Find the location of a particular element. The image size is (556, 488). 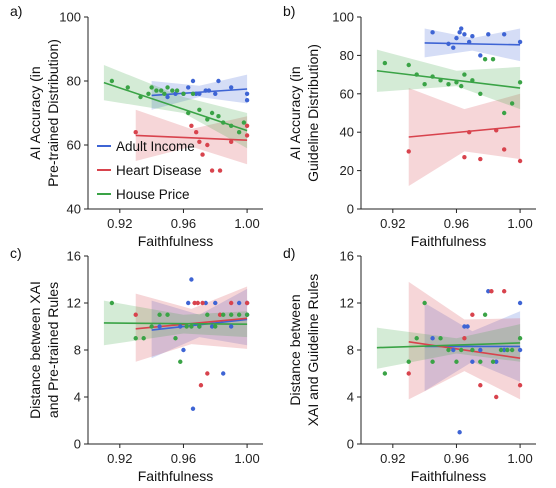

confidence-band is located at coordinates (464, 340).